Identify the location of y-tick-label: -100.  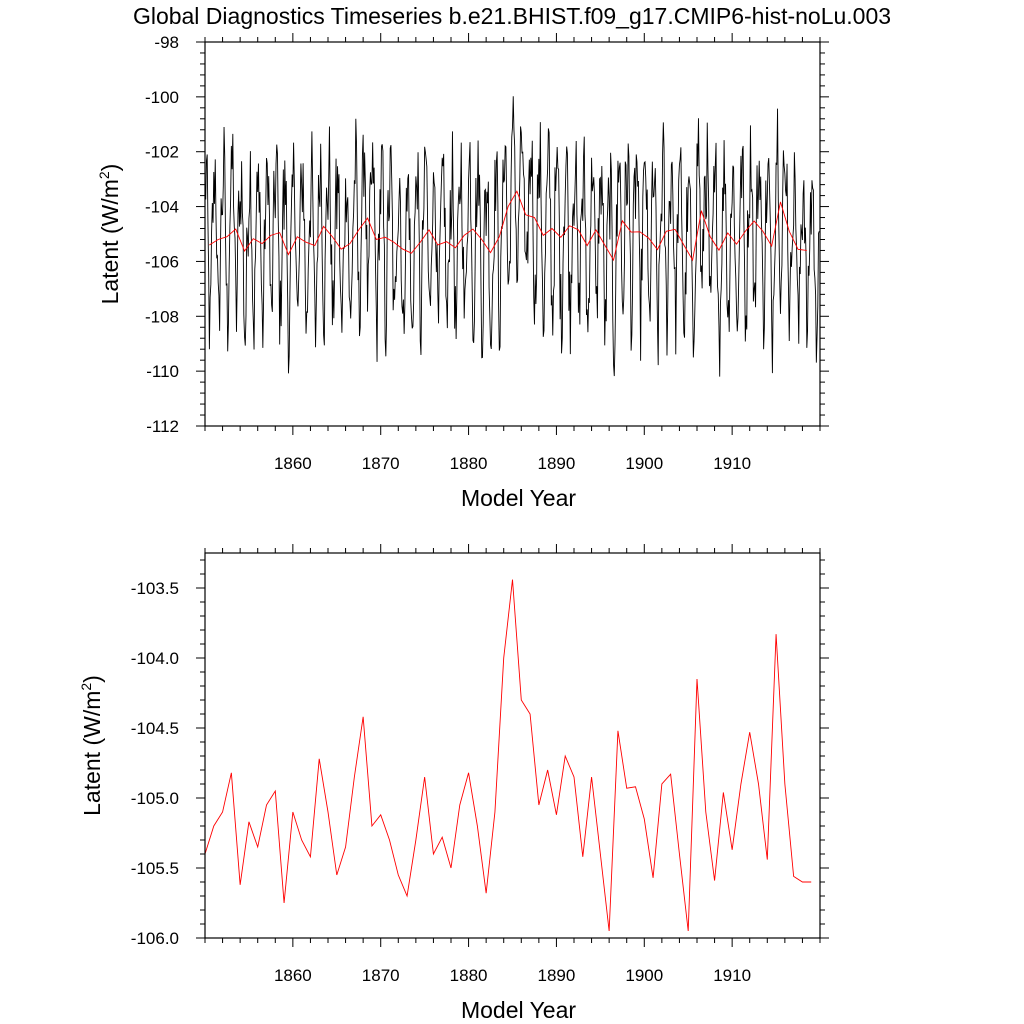
(162, 97).